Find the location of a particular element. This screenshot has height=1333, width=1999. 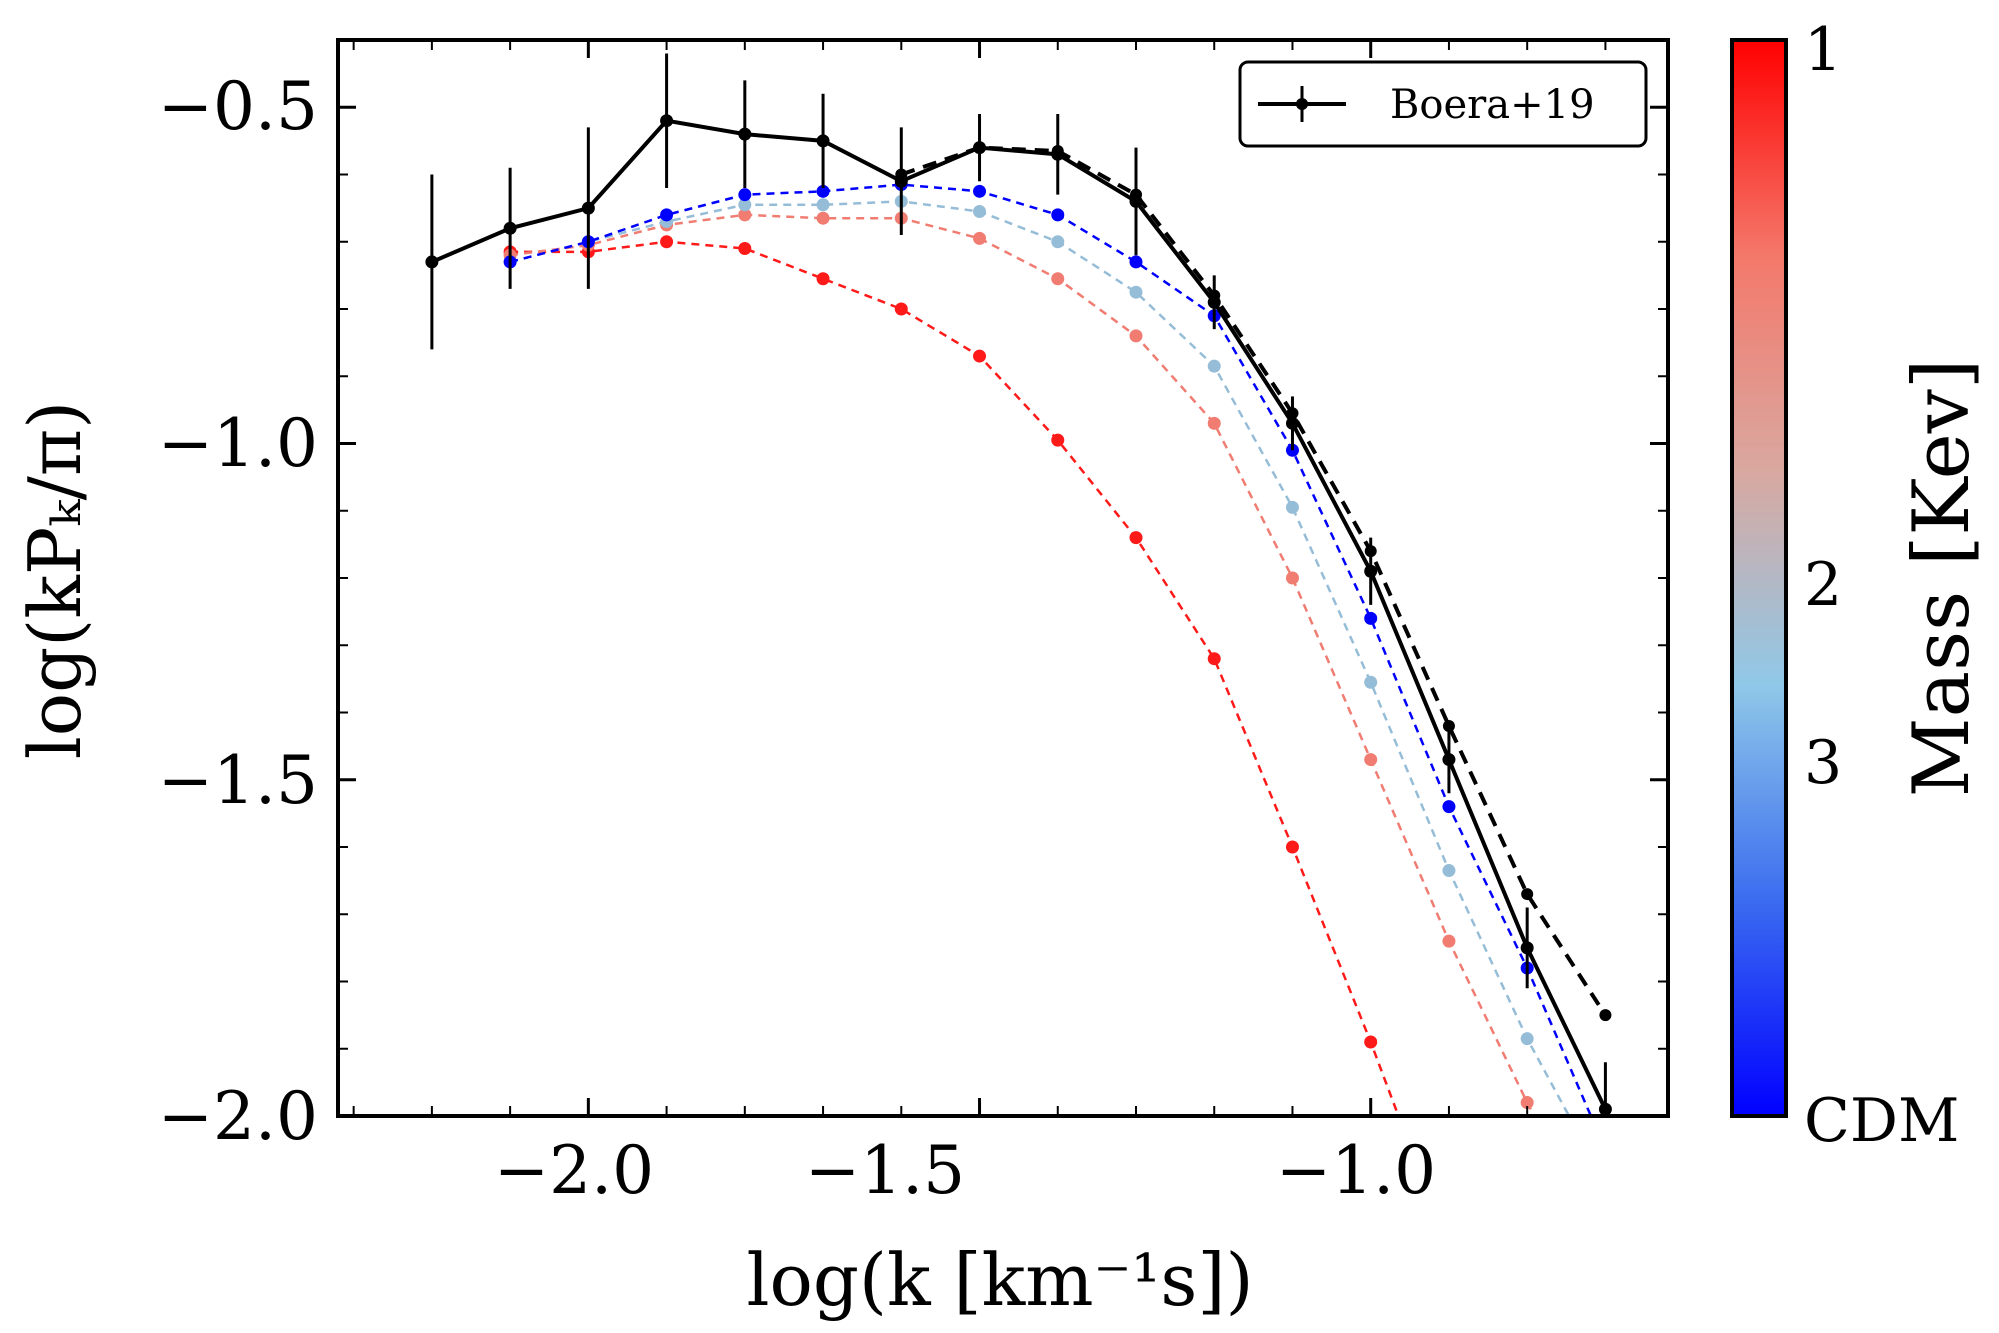

colorbar-title: Mass [Kev] is located at coordinates (1942, 578).